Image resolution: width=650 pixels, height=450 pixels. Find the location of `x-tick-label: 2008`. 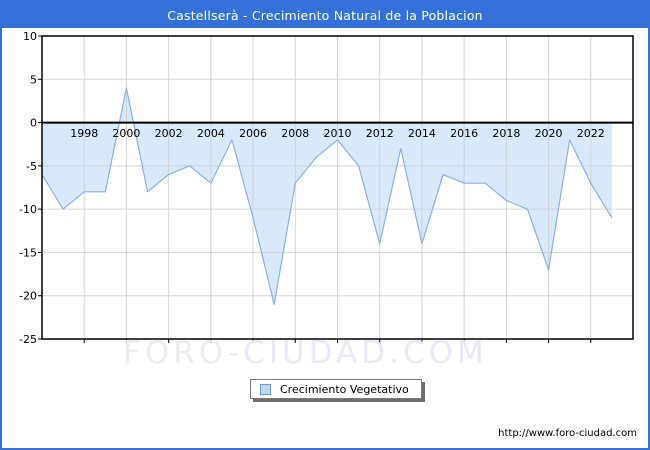

x-tick-label: 2008 is located at coordinates (295, 133).